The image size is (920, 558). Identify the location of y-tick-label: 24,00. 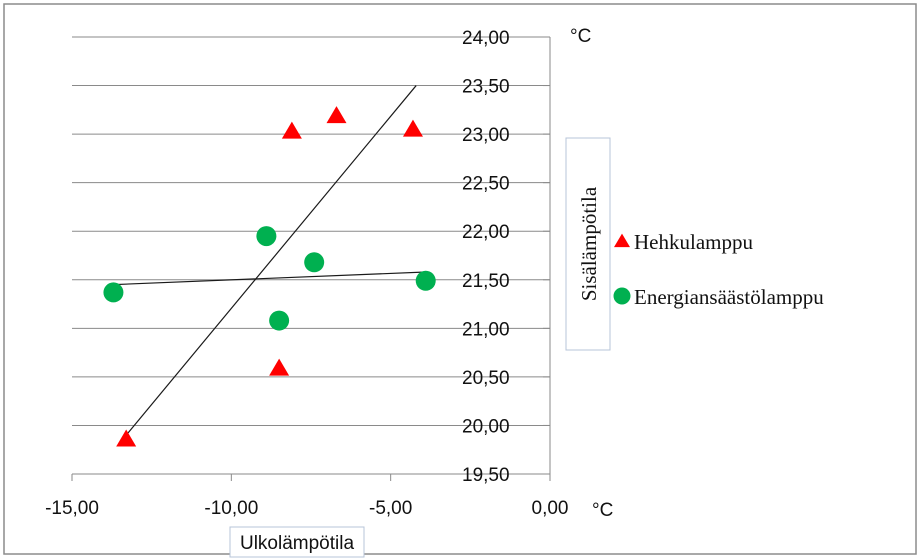
(486, 38).